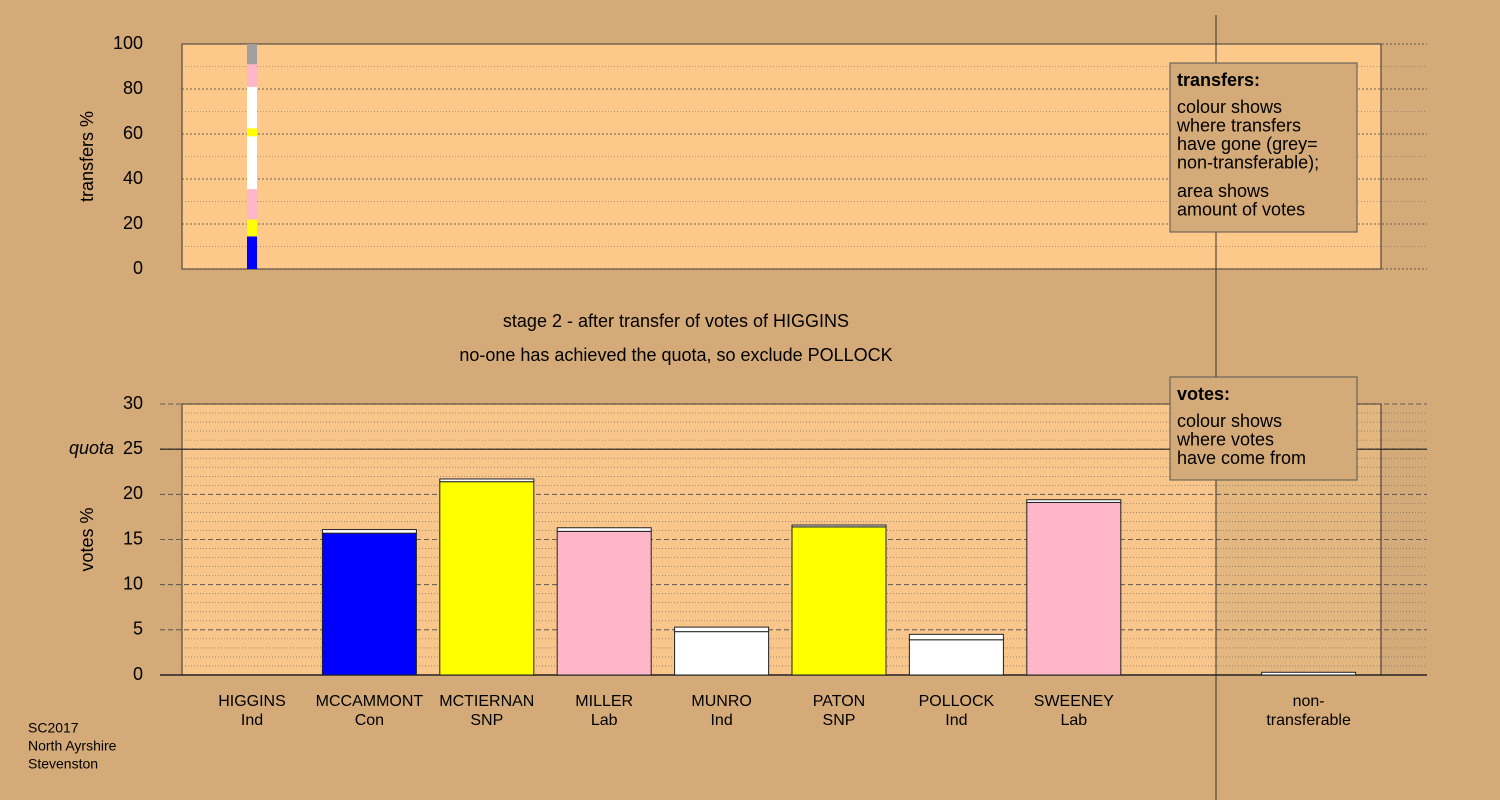 Image resolution: width=1500 pixels, height=800 pixels. What do you see at coordinates (133, 133) in the screenshot?
I see `y-tick-label: 60` at bounding box center [133, 133].